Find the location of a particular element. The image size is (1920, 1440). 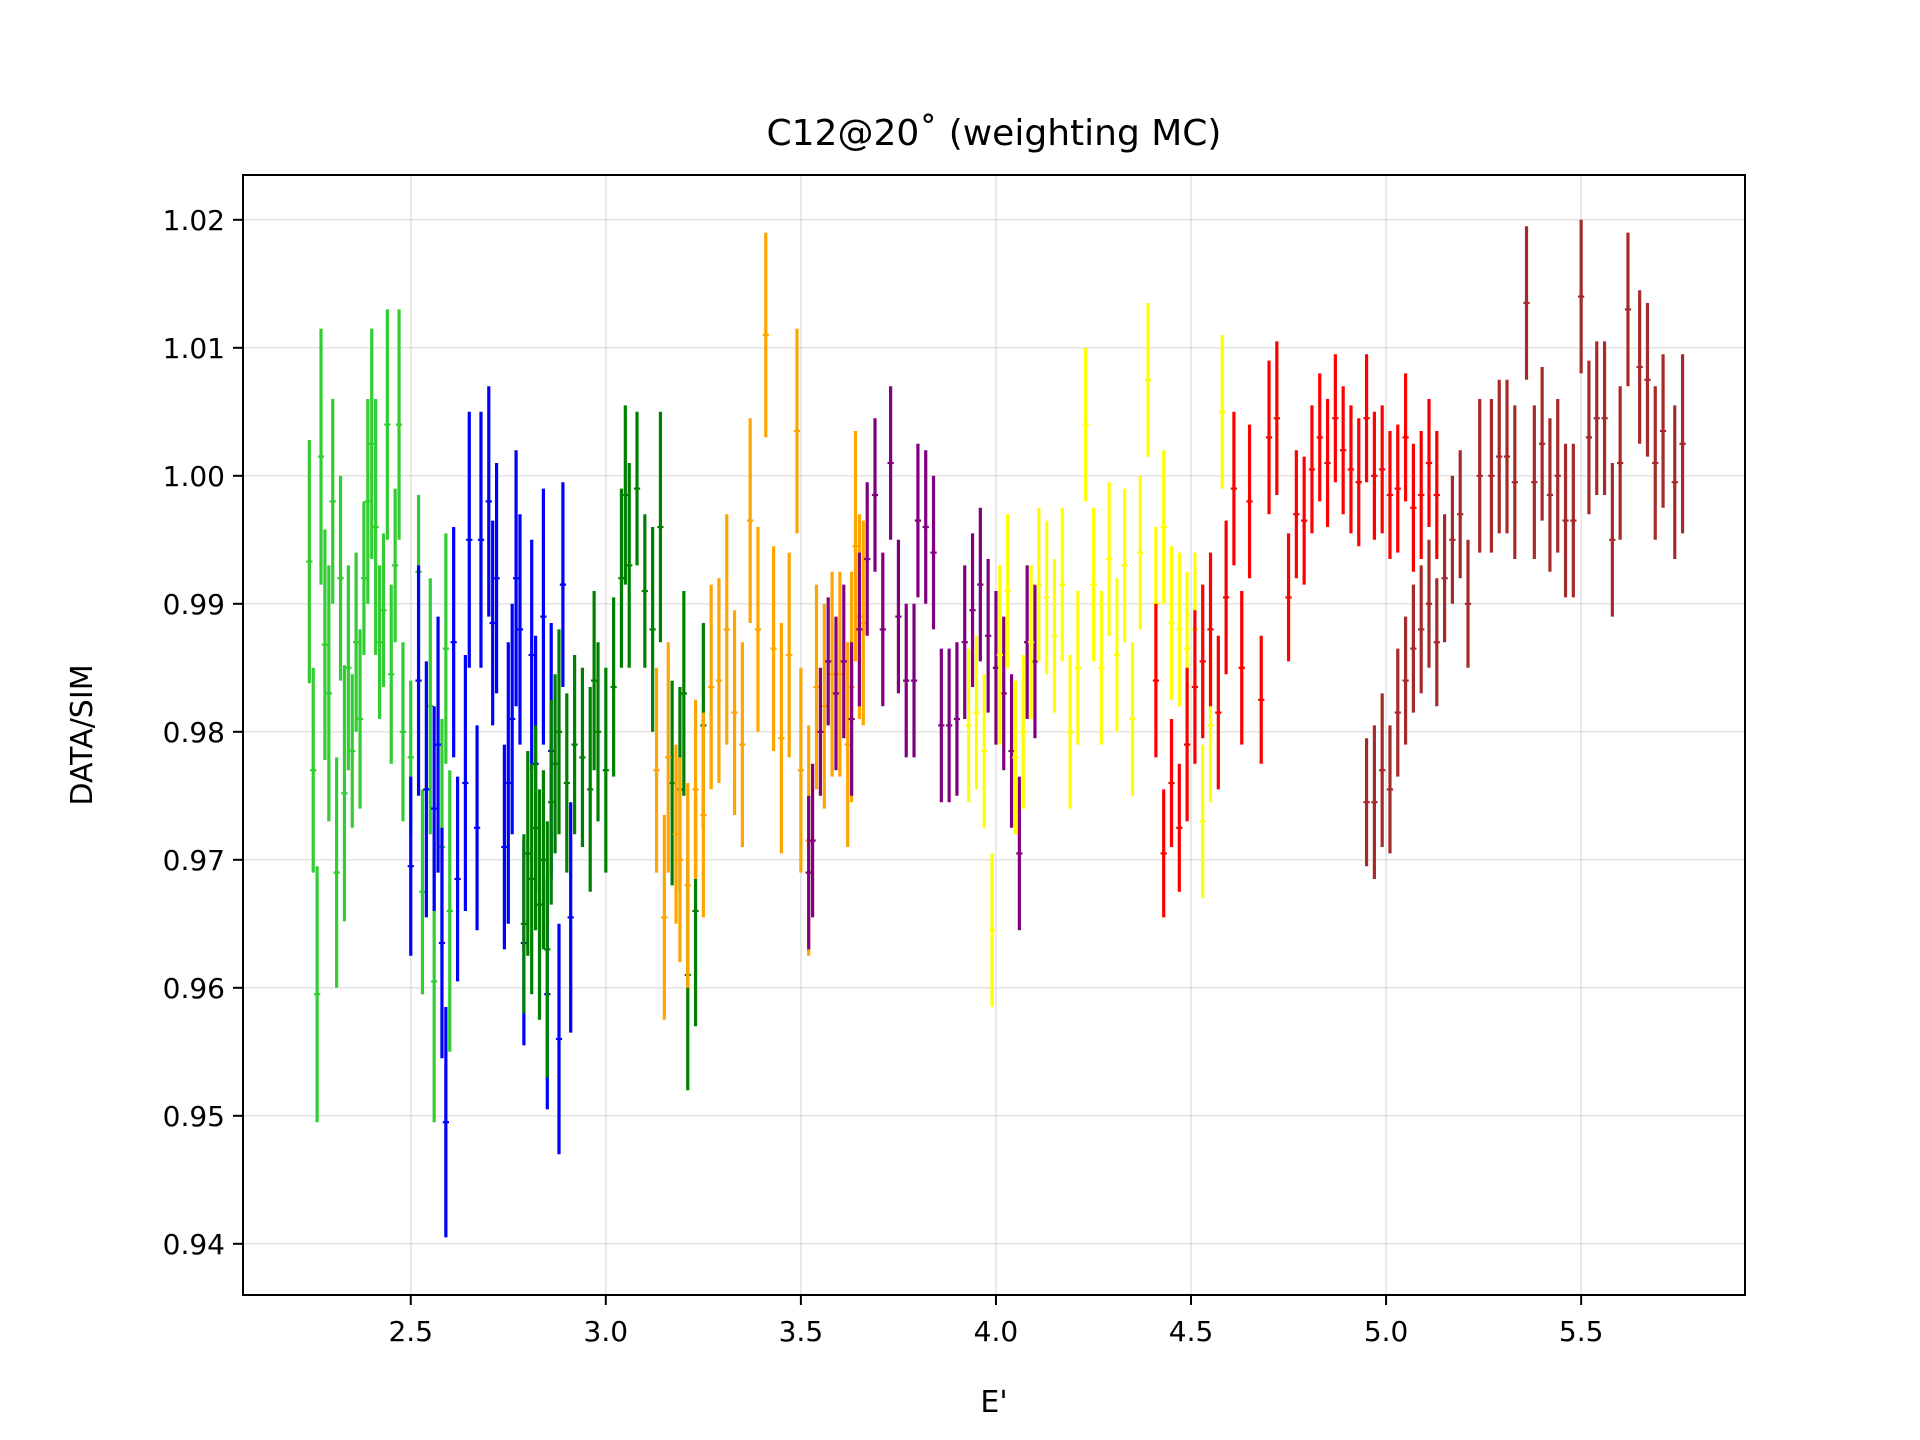

y-tick-label: 0.98 is located at coordinates (194, 732).